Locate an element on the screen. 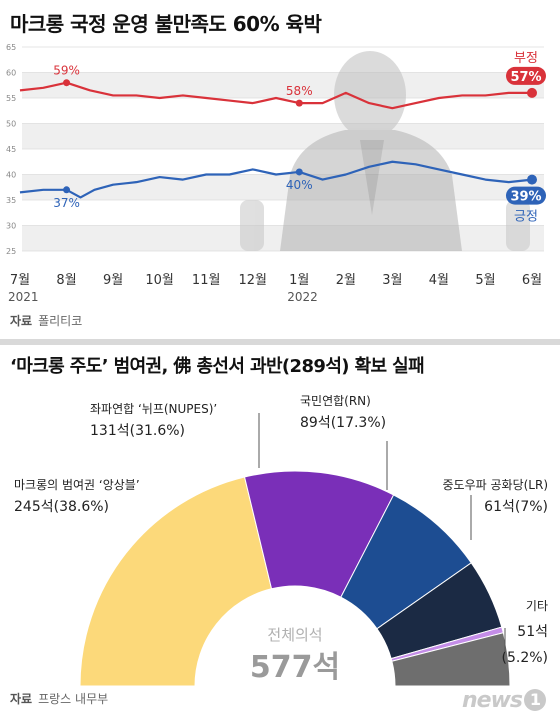  logo-text: news is located at coordinates (492, 700).